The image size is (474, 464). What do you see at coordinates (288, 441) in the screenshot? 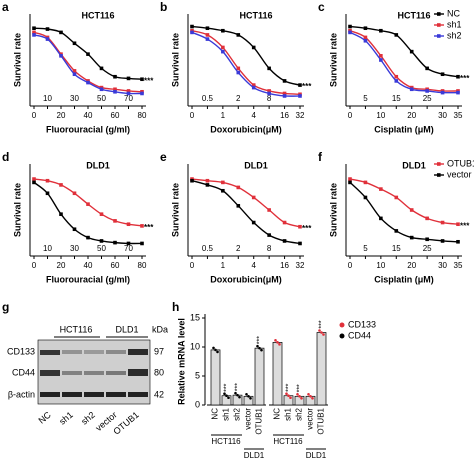
I see `group-label: HCT116` at bounding box center [288, 441].